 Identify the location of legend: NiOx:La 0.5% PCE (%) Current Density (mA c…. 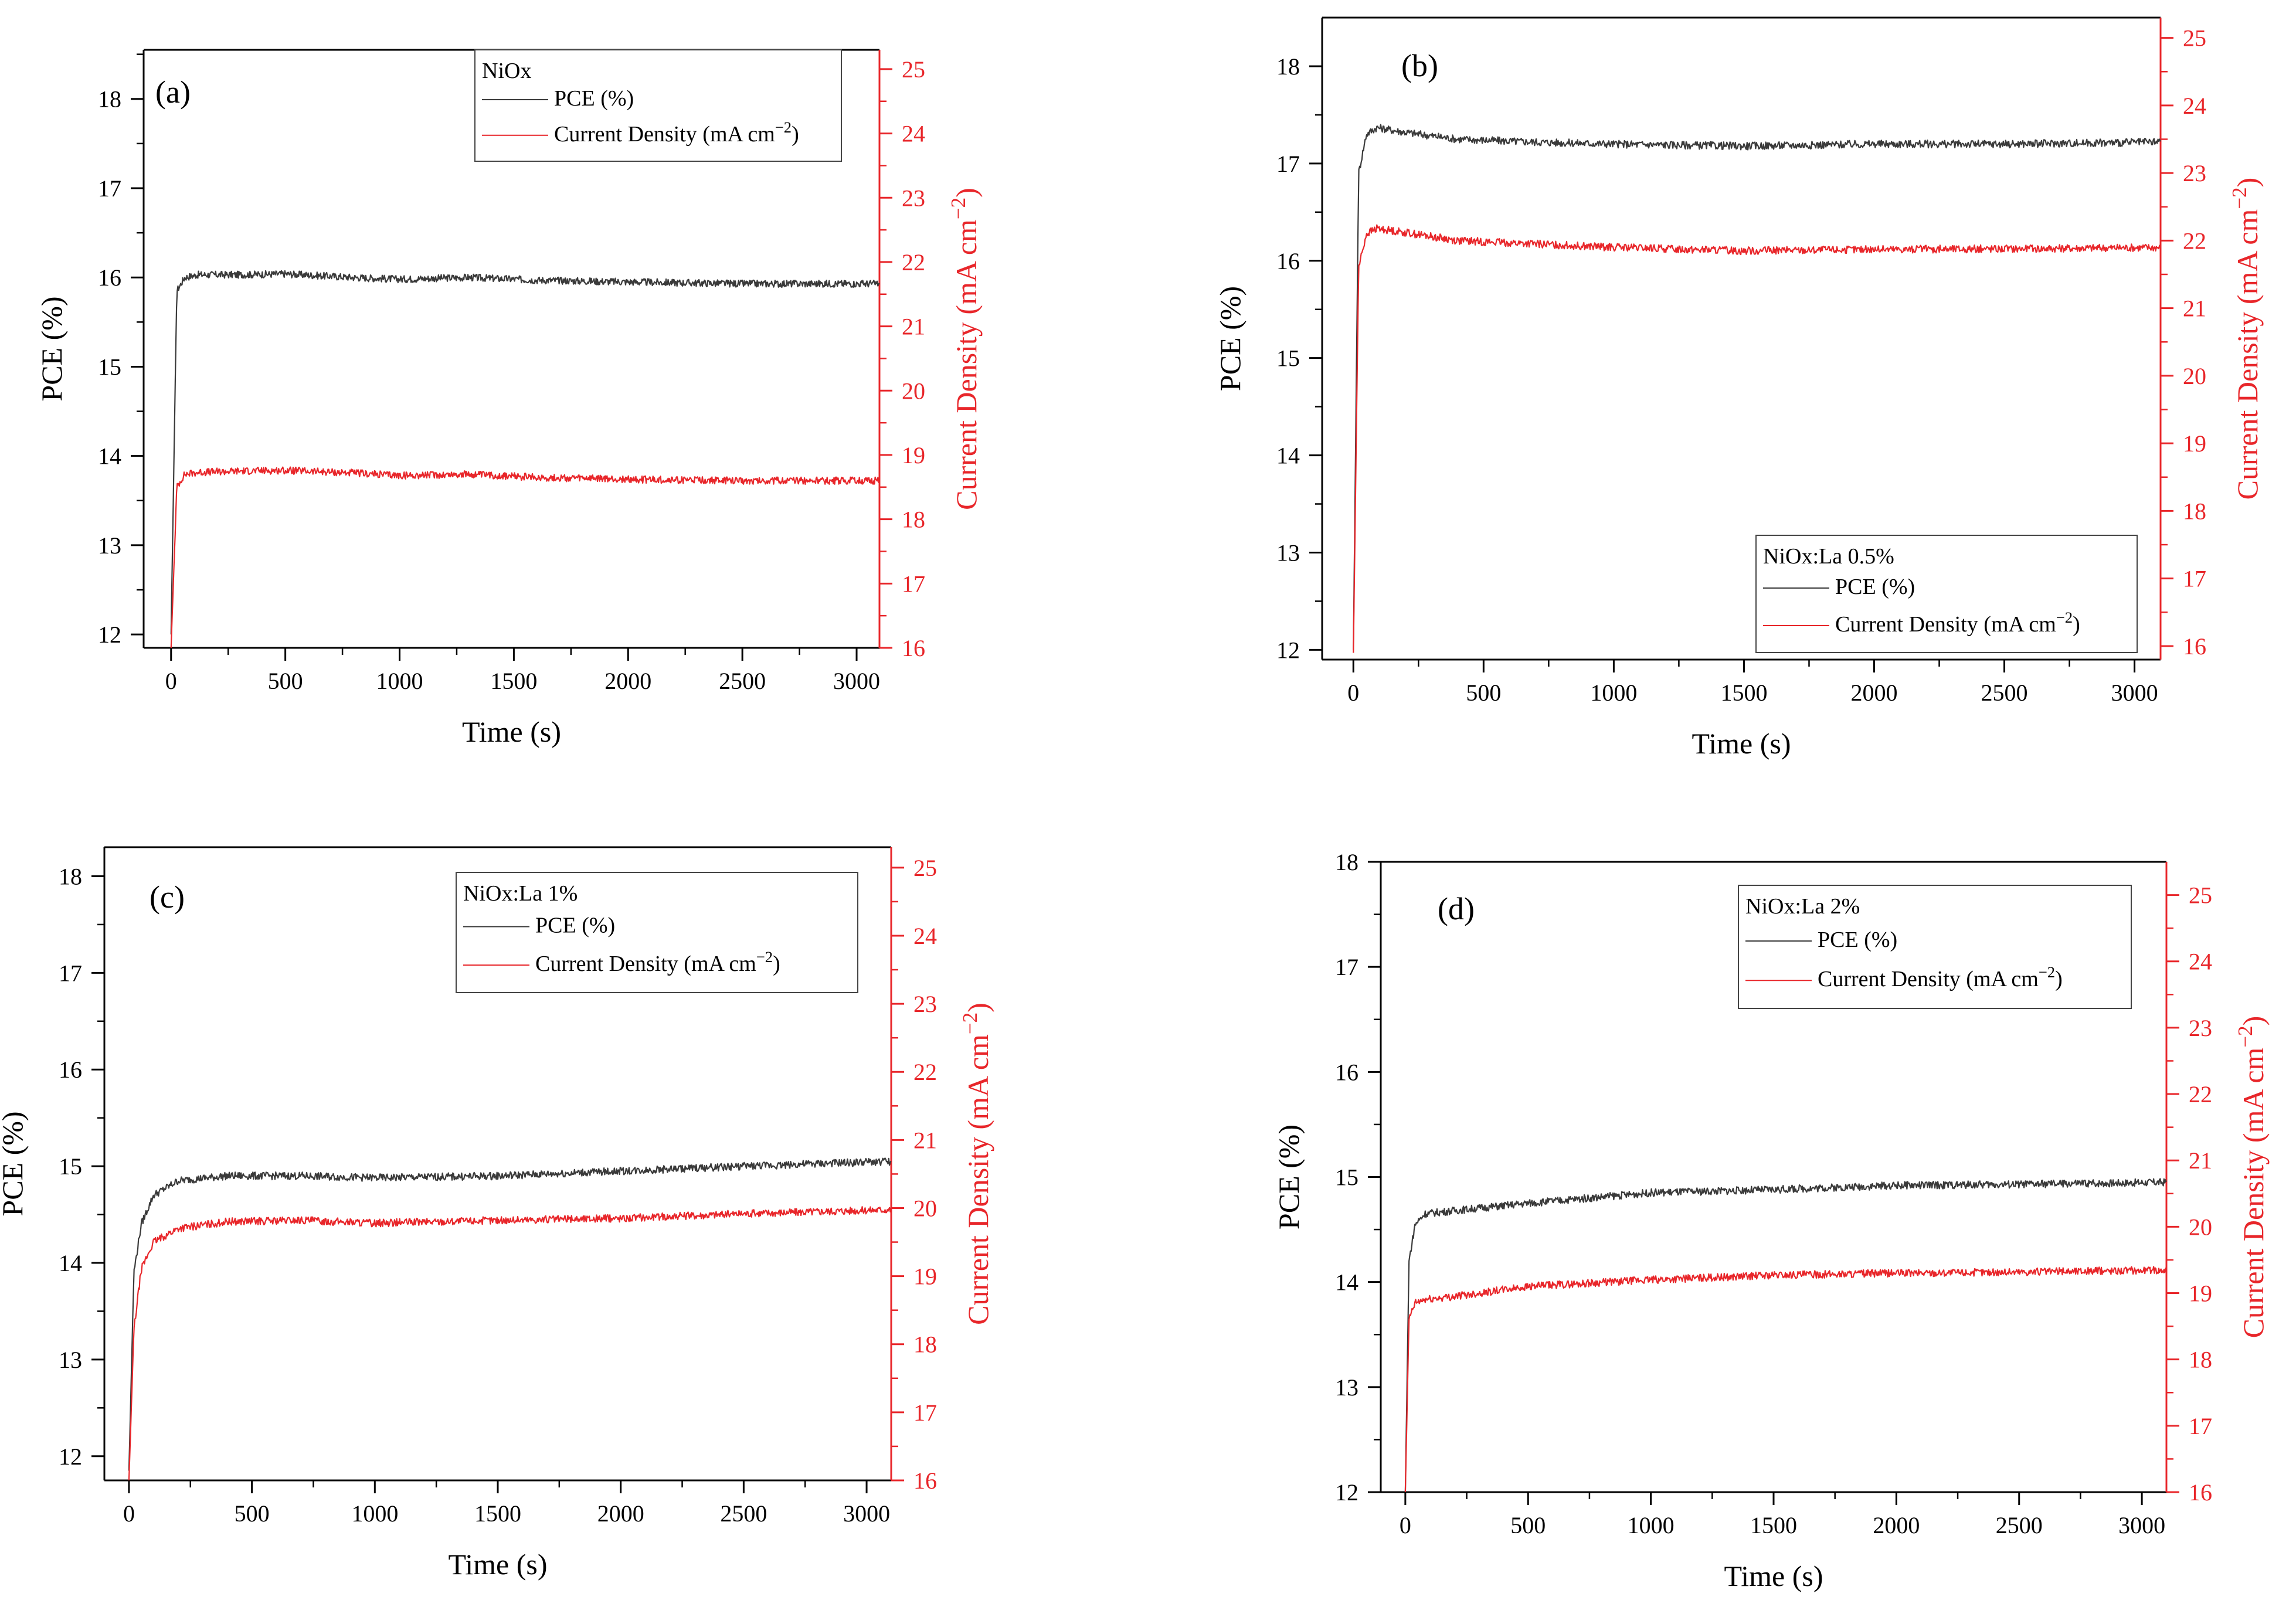
(1947, 594).